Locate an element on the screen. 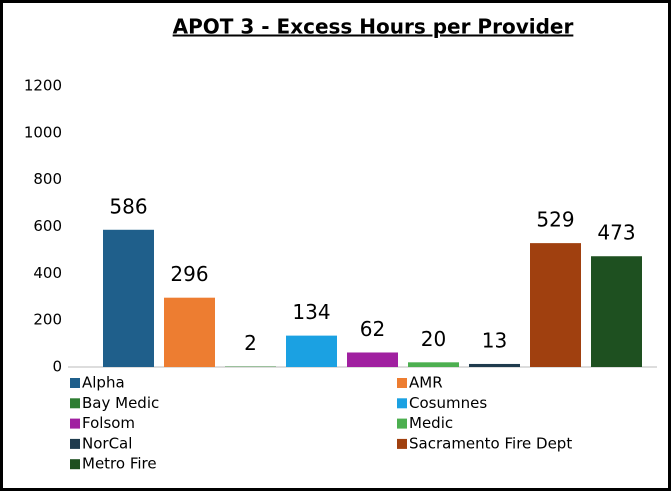 This screenshot has height=491, width=671. legend-label: Alpha is located at coordinates (103, 383).